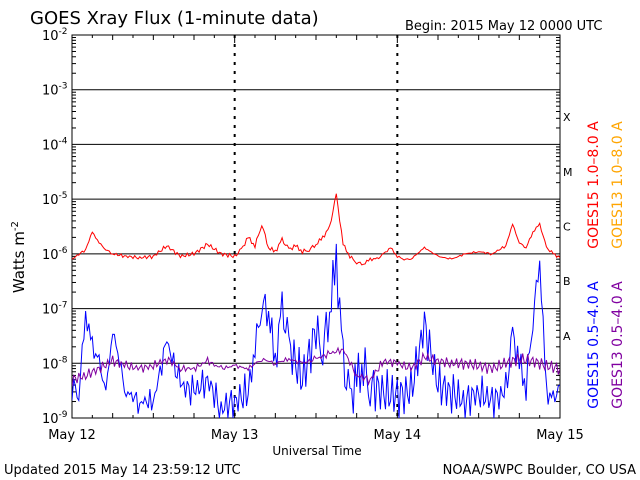 This screenshot has height=480, width=640. Describe the element at coordinates (174, 18) in the screenshot. I see `chart-title: GOES Xray Flux (1-minute data)` at that location.